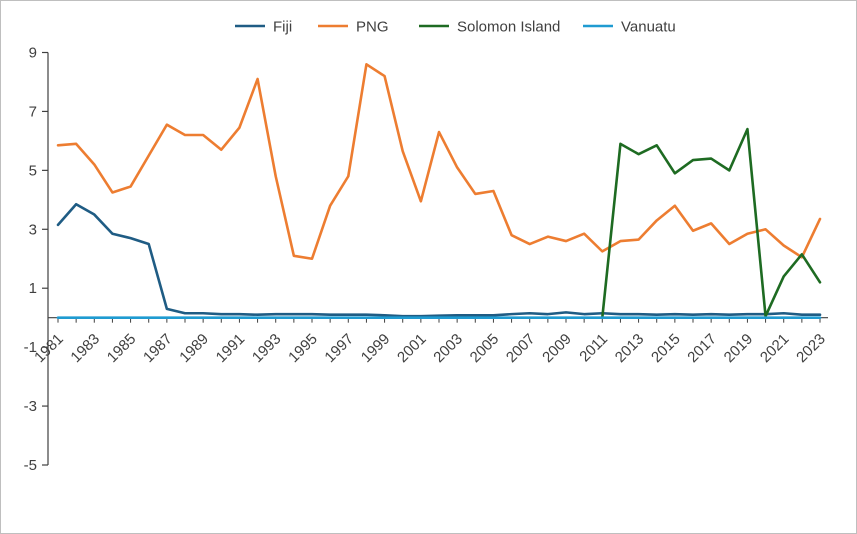 The width and height of the screenshot is (857, 534). I want to click on x-tick-label: 2023, so click(811, 348).